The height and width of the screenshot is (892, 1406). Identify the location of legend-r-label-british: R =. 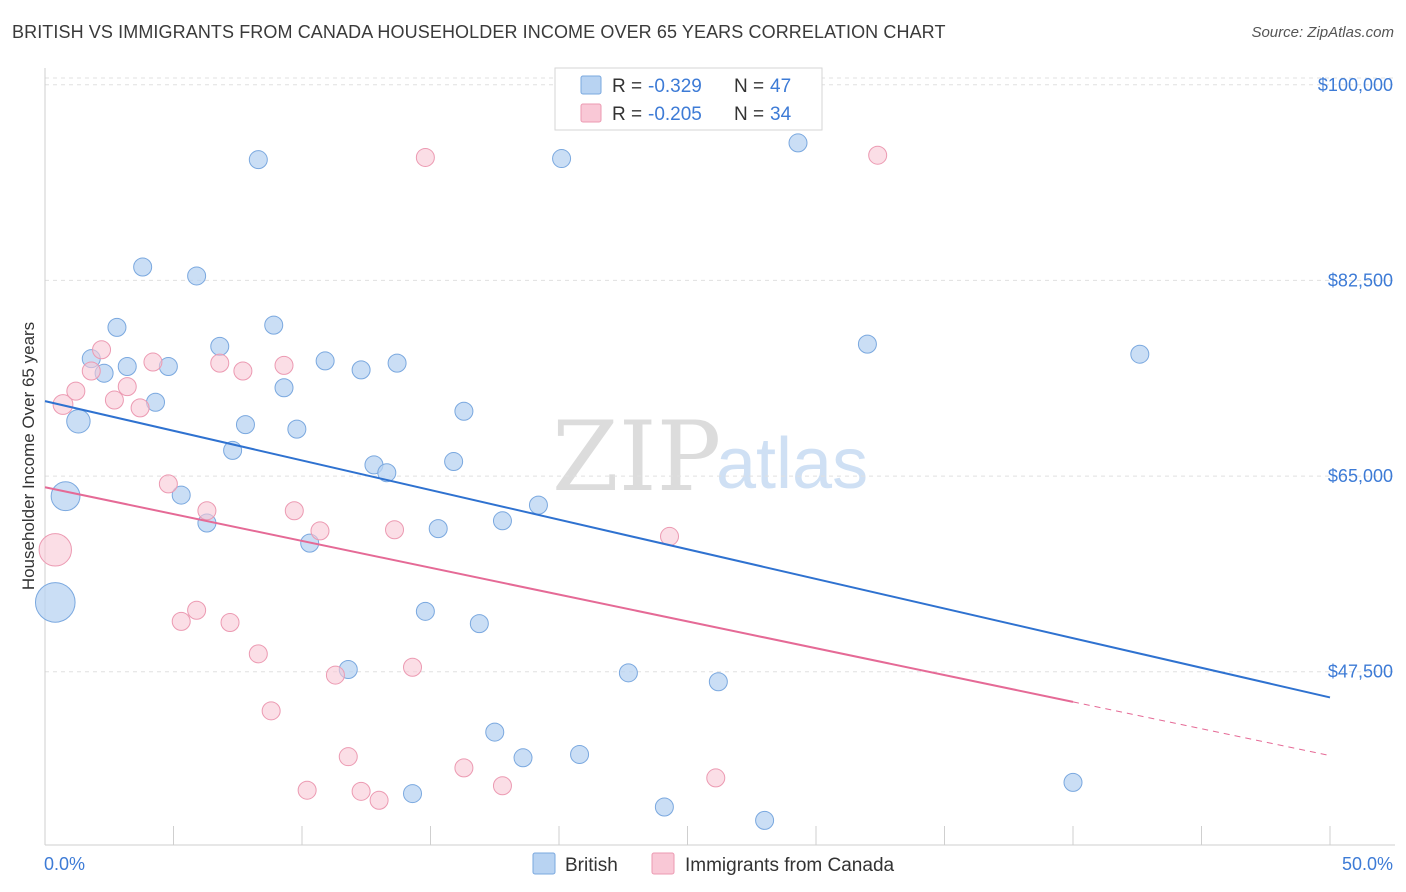
(627, 86).